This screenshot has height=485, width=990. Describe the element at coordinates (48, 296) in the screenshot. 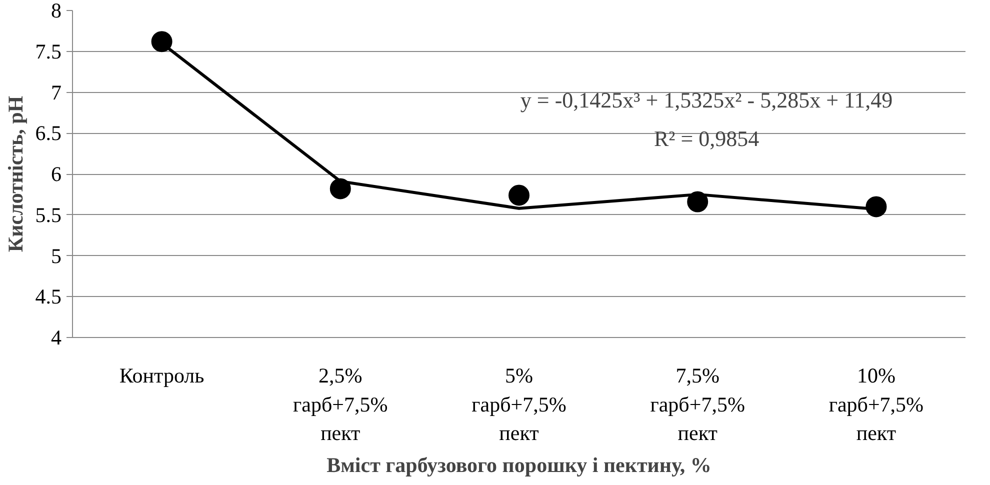

I see `y-tick-label: 4.5` at that location.